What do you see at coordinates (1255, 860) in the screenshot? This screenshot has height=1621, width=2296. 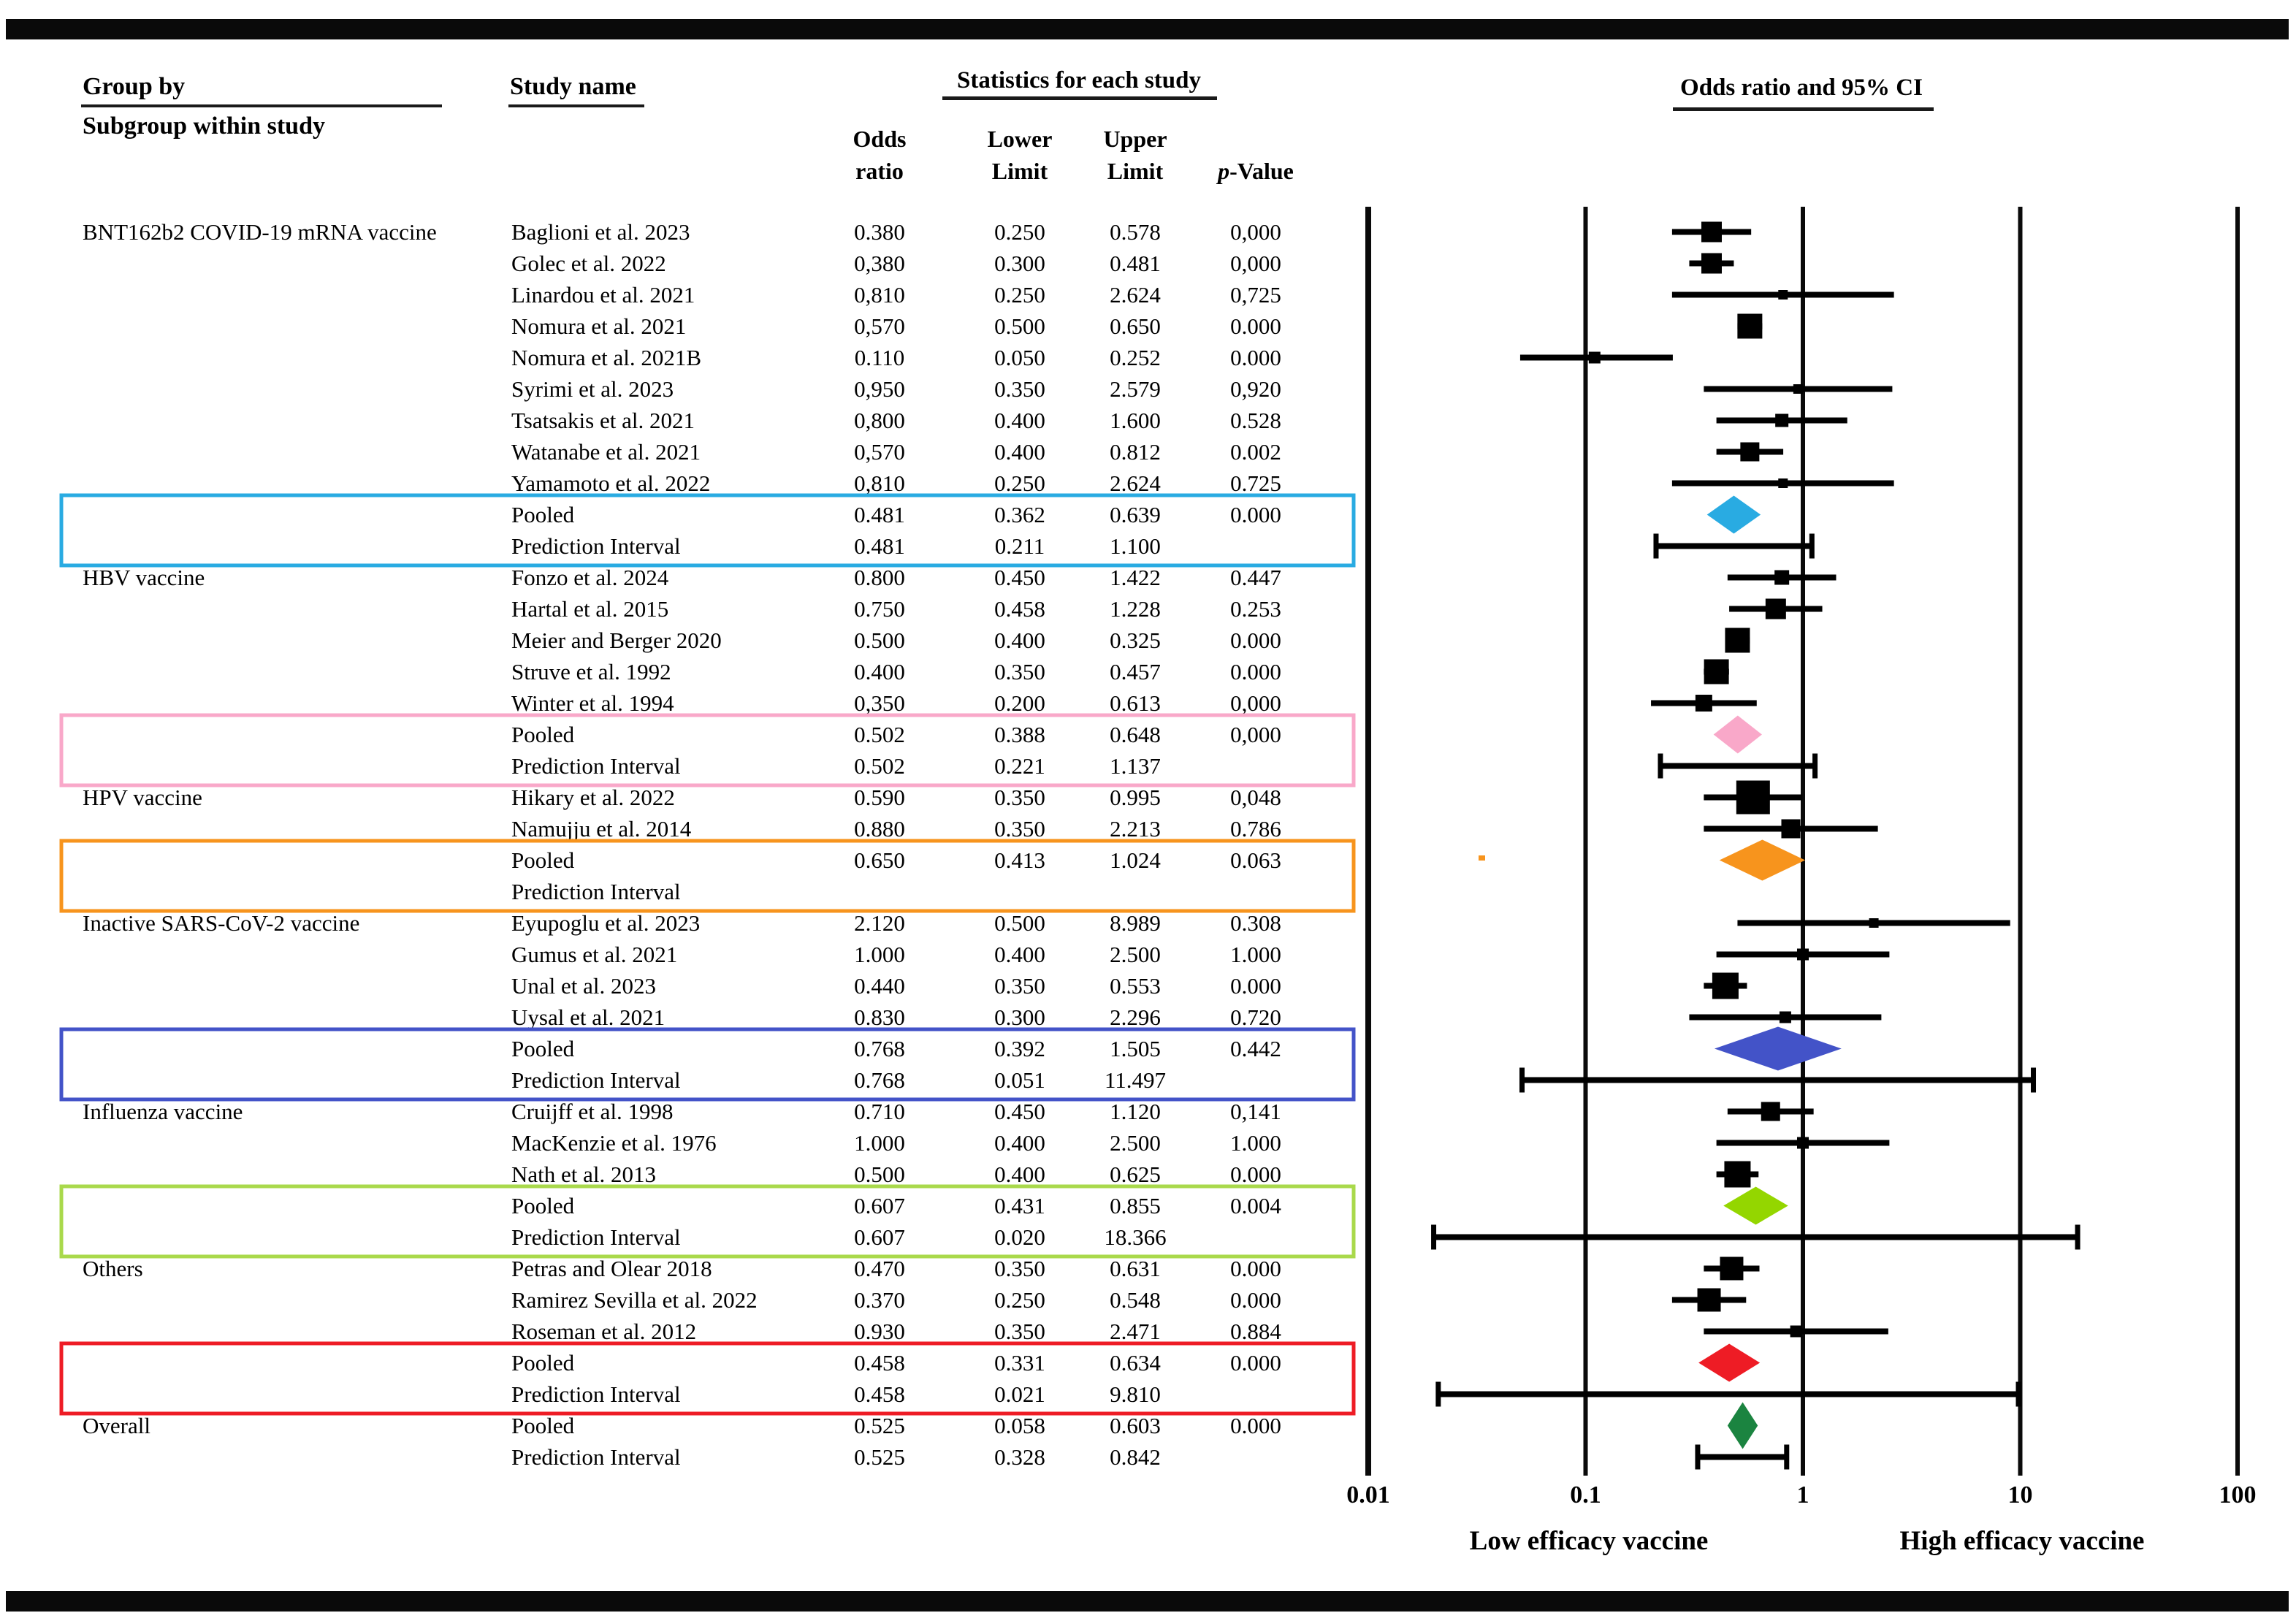 I see `p-value: 0.063` at bounding box center [1255, 860].